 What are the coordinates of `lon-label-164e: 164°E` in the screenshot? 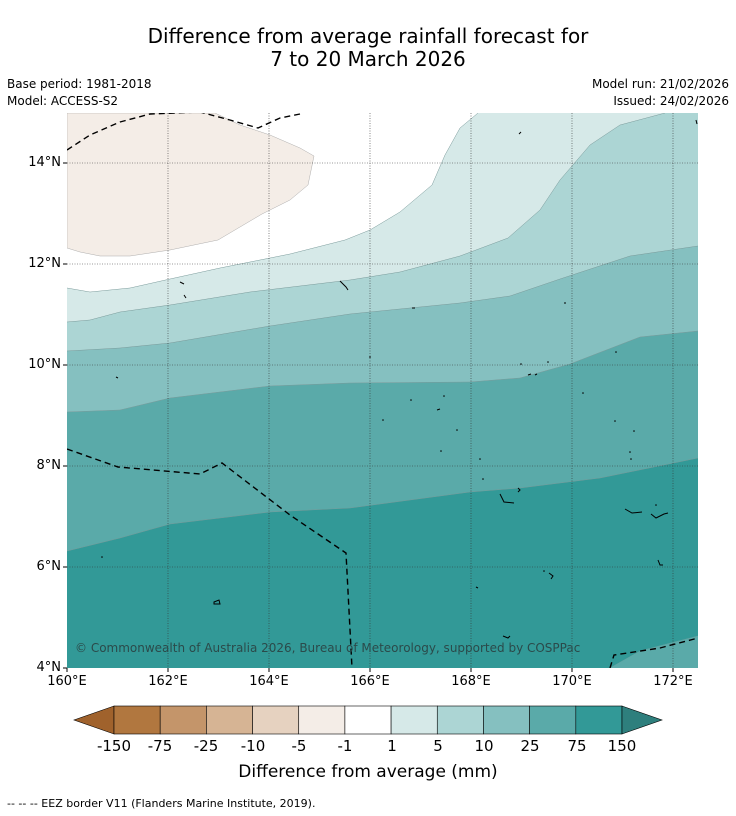 It's located at (269, 681).